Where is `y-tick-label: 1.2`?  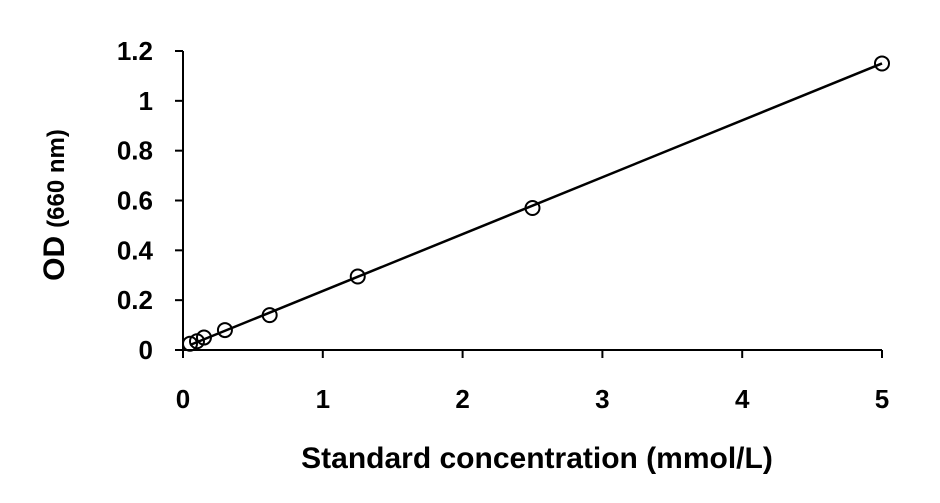
y-tick-label: 1.2 is located at coordinates (135, 51).